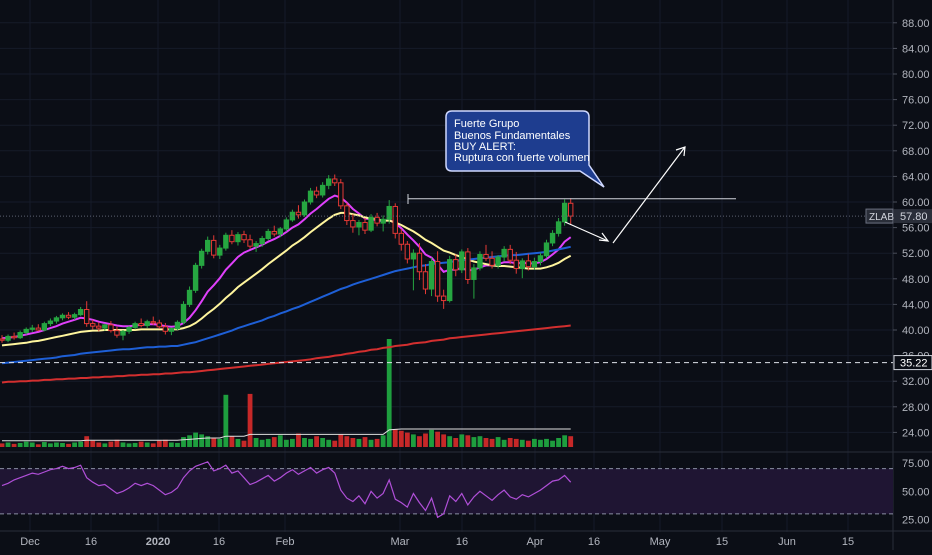  Describe the element at coordinates (916, 24) in the screenshot. I see `price-axis-tick-label: 88.00` at that location.